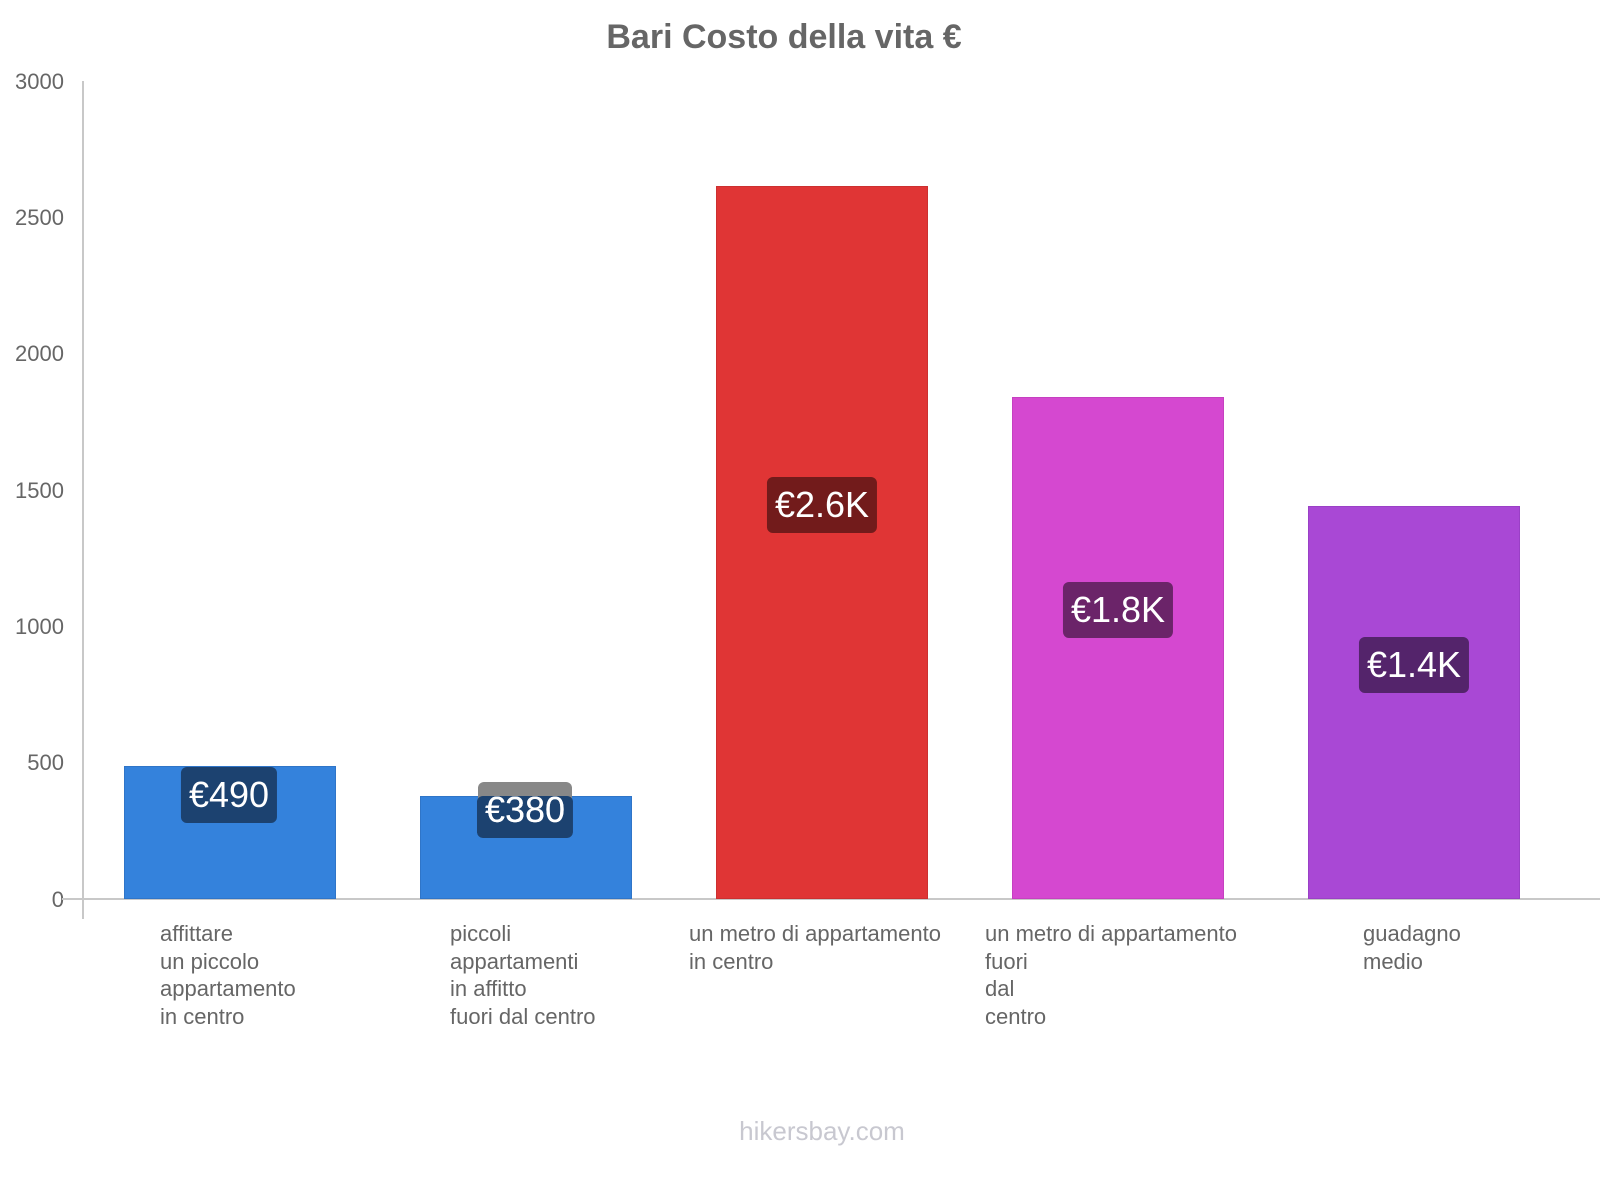  Describe the element at coordinates (45, 762) in the screenshot. I see `y-tick-label: 500` at that location.